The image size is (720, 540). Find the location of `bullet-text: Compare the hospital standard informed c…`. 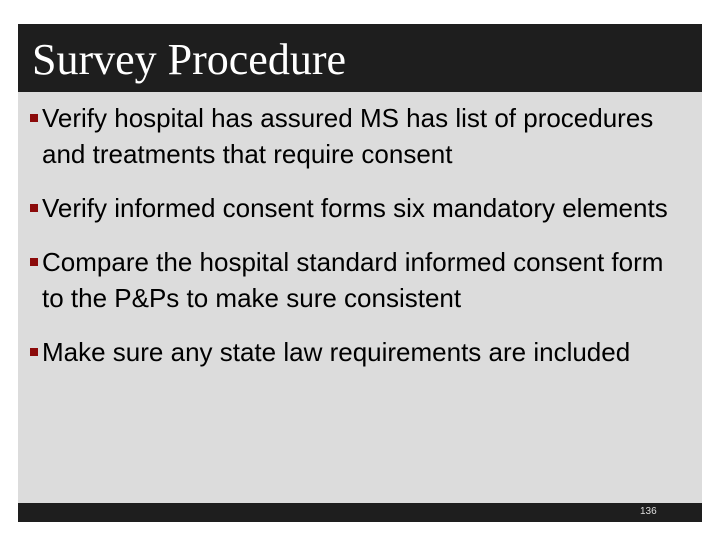

bullet-text: Compare the hospital standard informed c… is located at coordinates (353, 280).